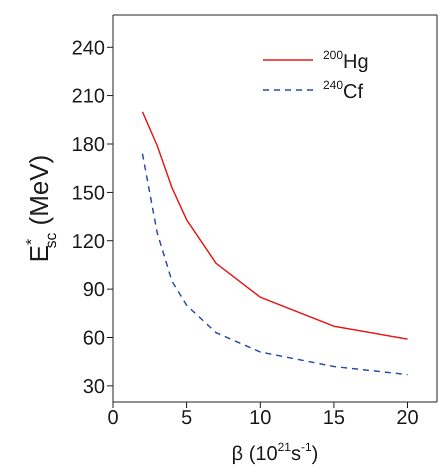  I want to click on x-tick-label: 15, so click(334, 418).